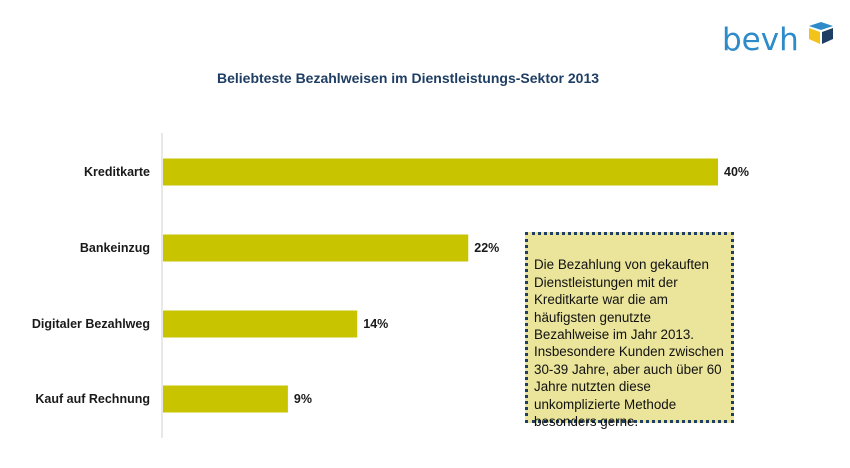 The image size is (850, 468). What do you see at coordinates (91, 324) in the screenshot?
I see `category-label-2: Digitaler Bezahlweg` at bounding box center [91, 324].